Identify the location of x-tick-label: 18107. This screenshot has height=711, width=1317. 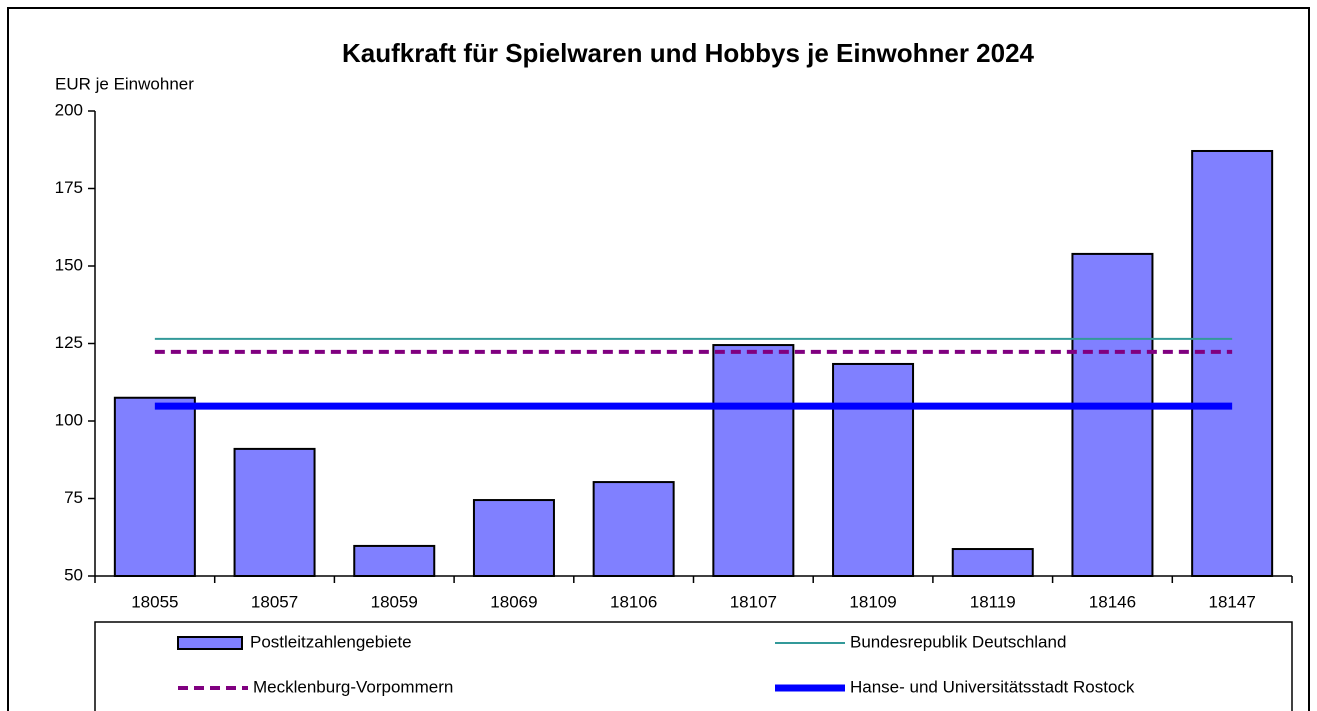
(753, 601).